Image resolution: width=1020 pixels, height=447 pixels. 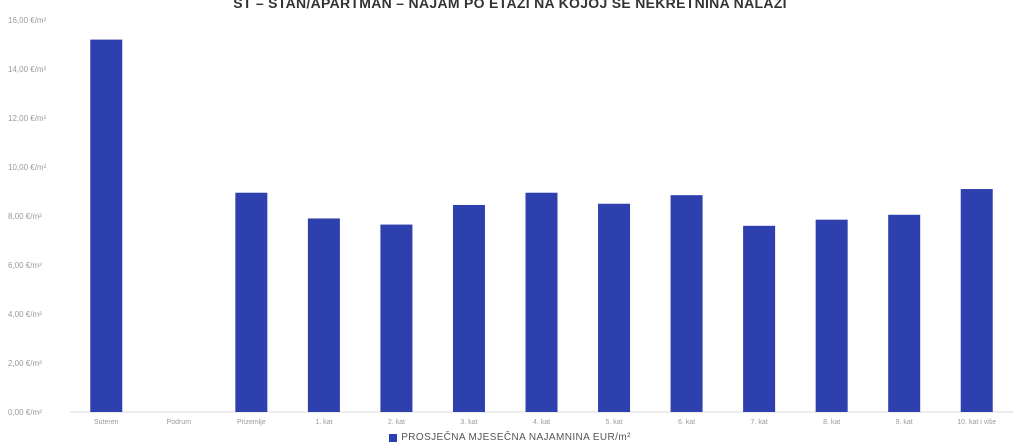 What do you see at coordinates (976, 422) in the screenshot?
I see `x-tick-label: 10. kat i više` at bounding box center [976, 422].